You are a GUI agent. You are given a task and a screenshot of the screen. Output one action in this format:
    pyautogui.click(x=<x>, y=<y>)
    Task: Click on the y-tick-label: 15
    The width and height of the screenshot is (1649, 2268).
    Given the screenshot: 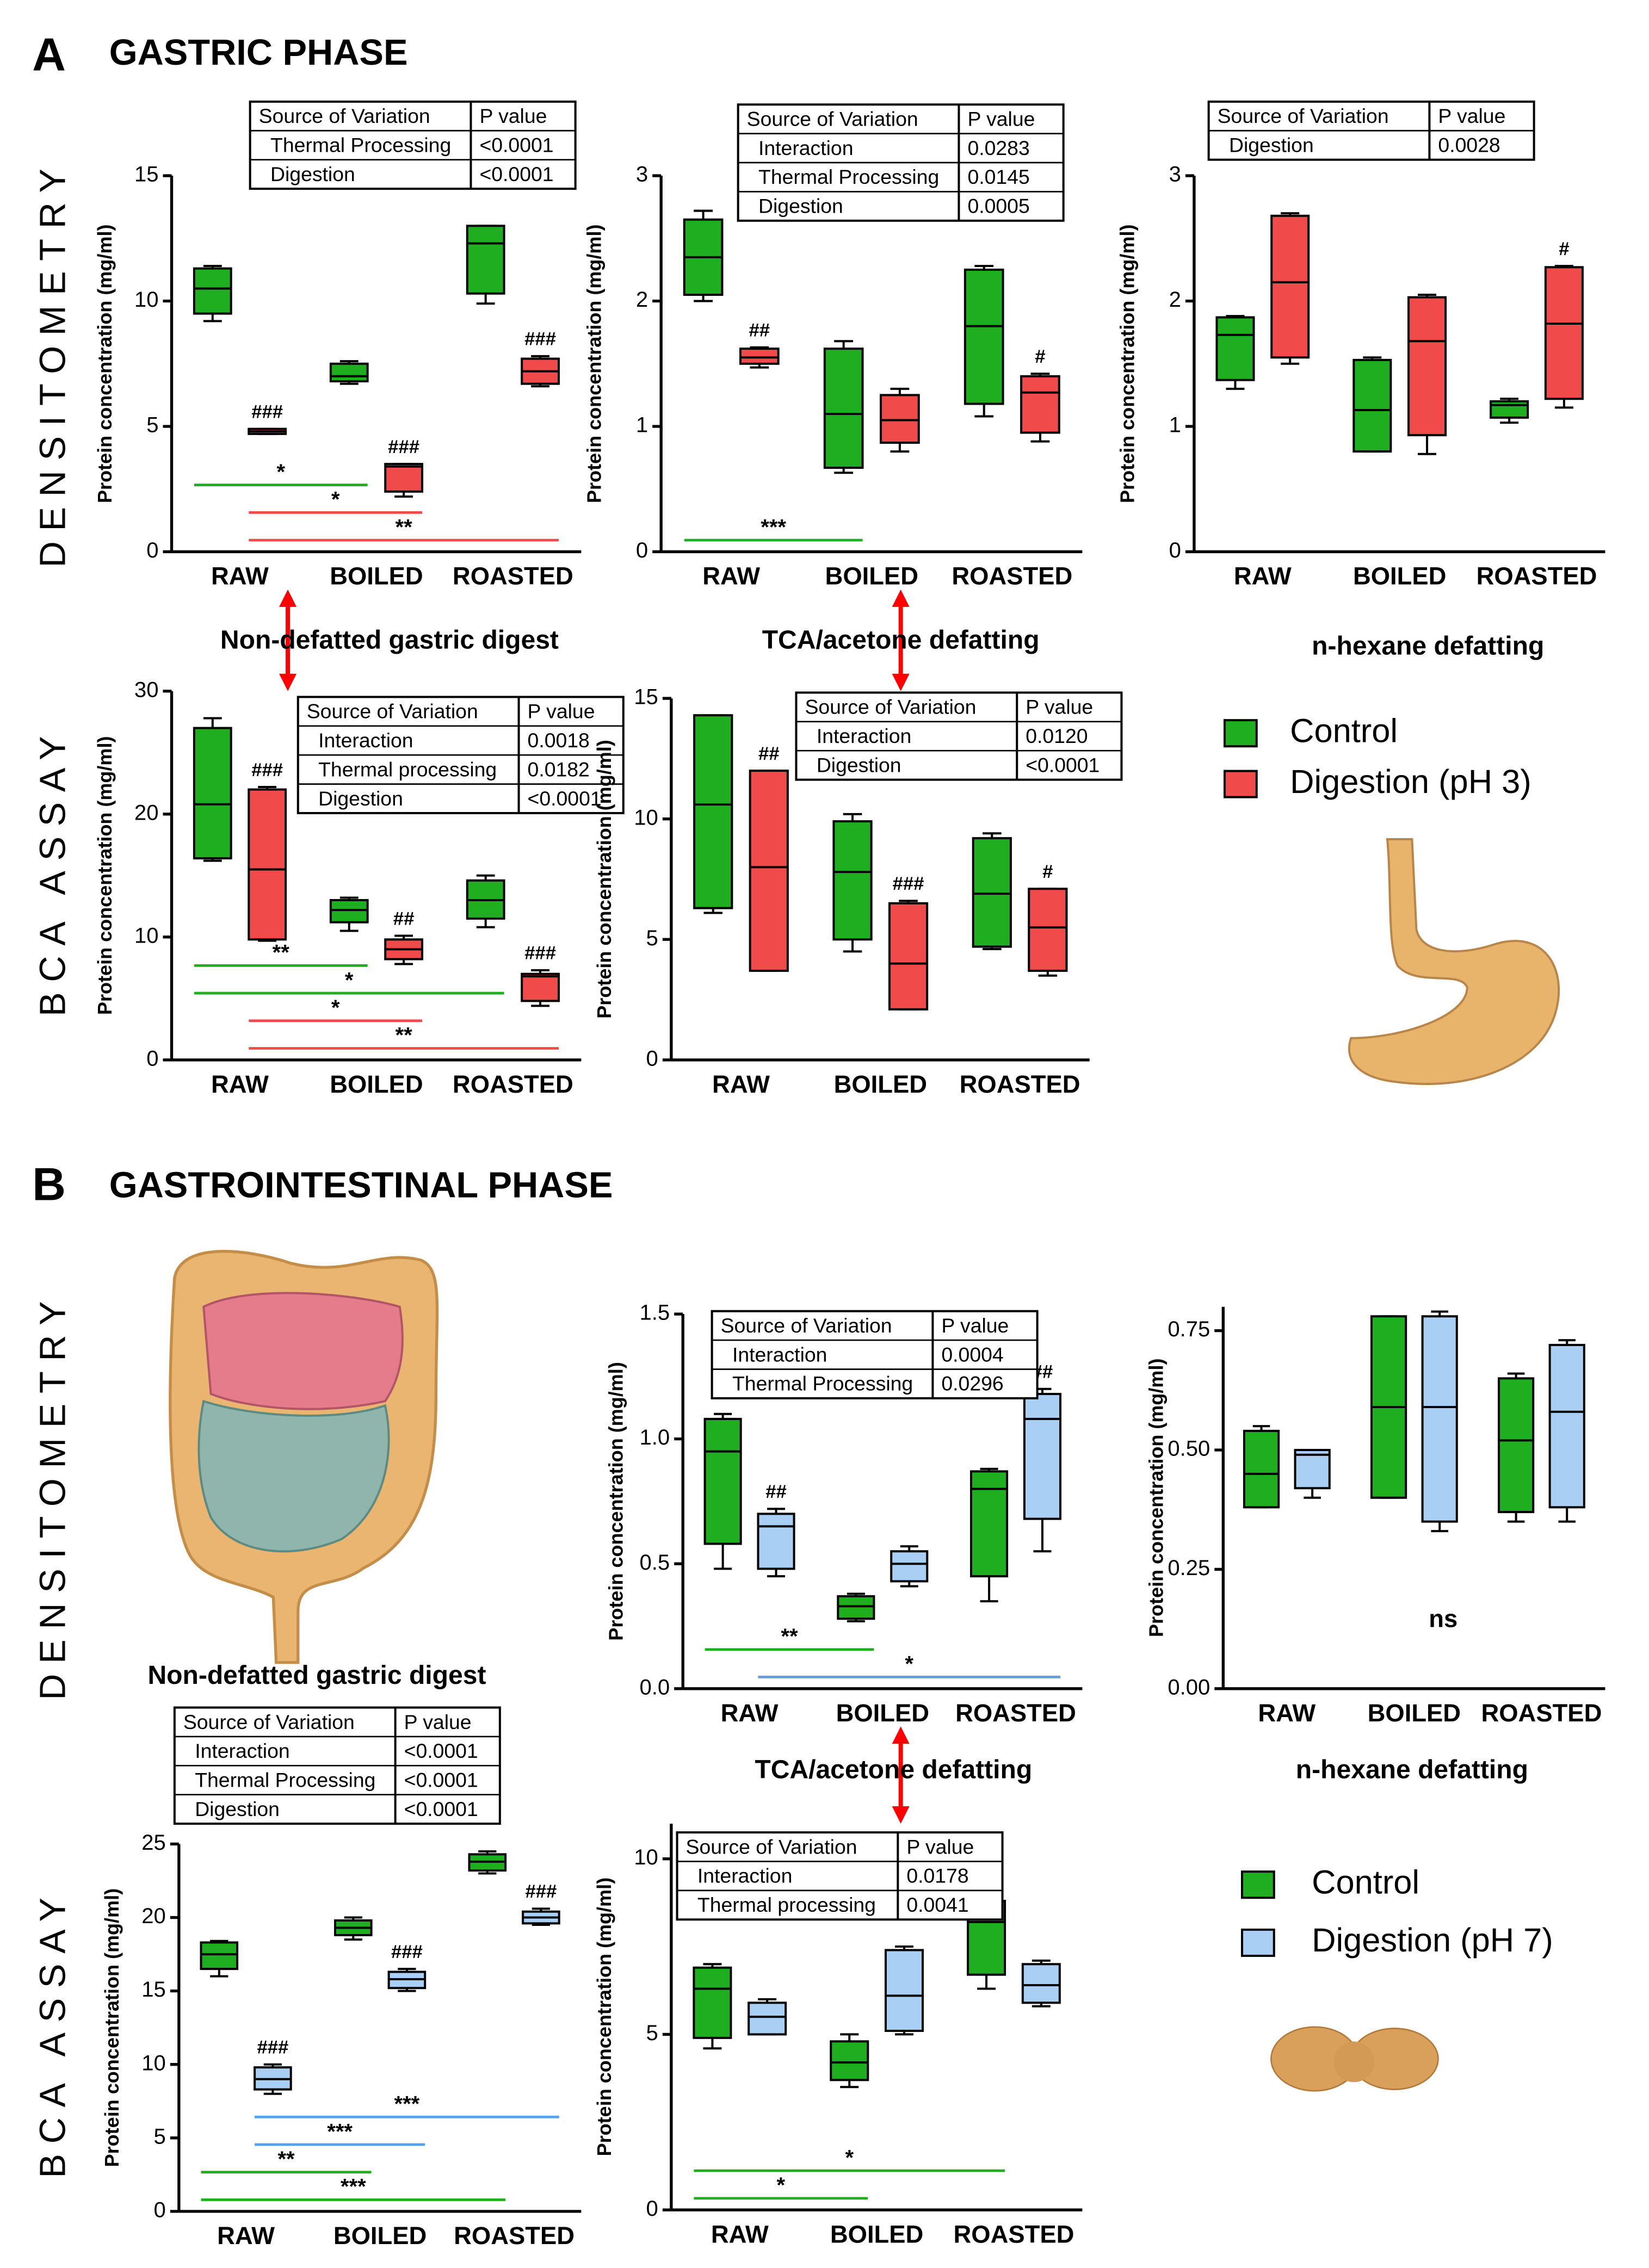 What is the action you would take?
    pyautogui.click(x=153, y=1989)
    